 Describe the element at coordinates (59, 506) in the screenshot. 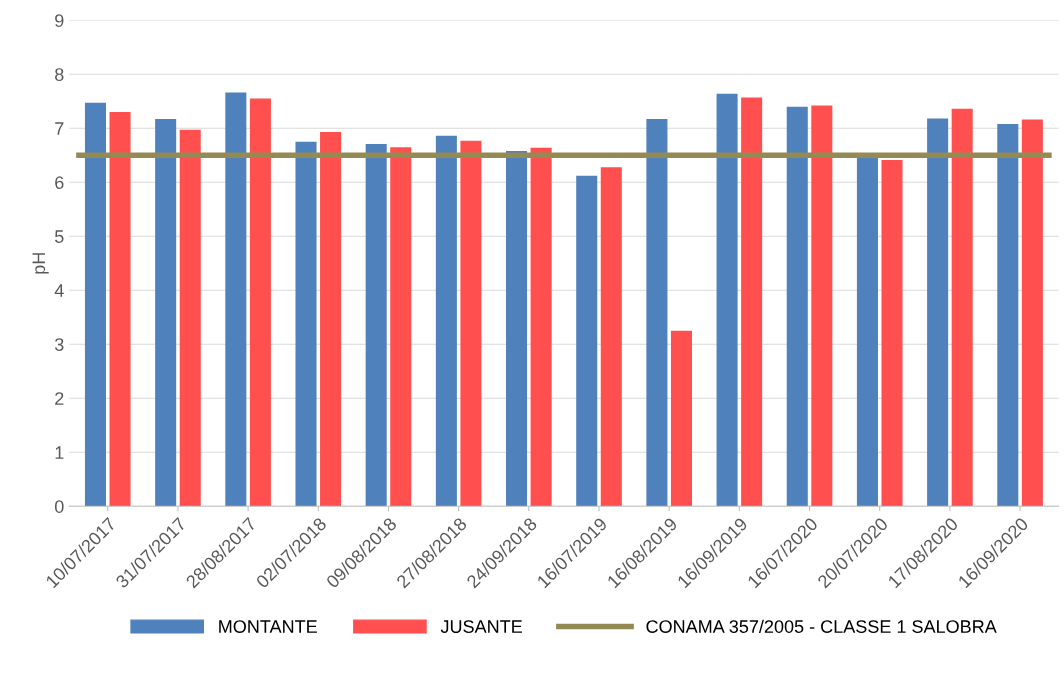

I see `y-tick-label: 0` at that location.